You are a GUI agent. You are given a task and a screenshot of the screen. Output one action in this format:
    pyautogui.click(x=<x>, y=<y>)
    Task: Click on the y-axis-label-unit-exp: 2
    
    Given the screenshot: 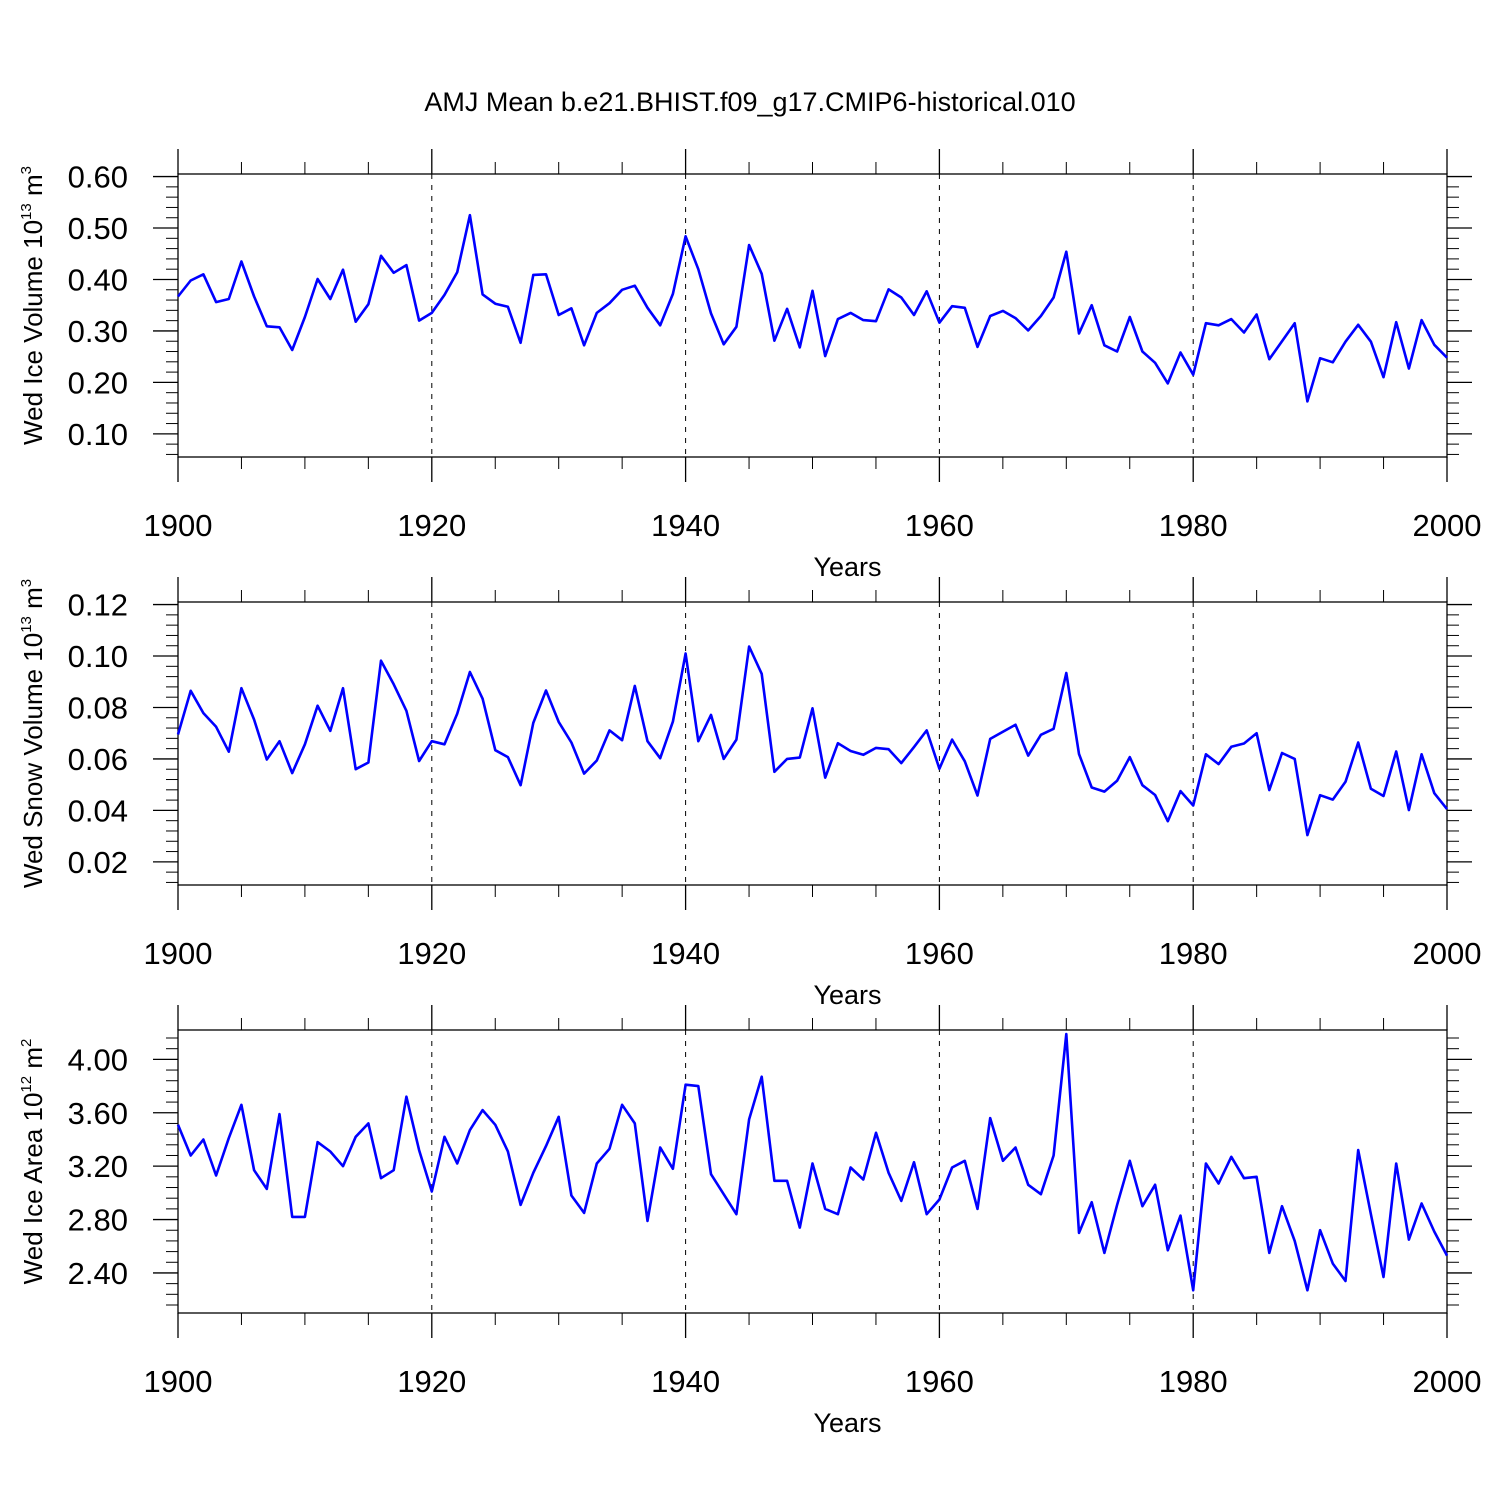 What is the action you would take?
    pyautogui.click(x=26, y=1043)
    